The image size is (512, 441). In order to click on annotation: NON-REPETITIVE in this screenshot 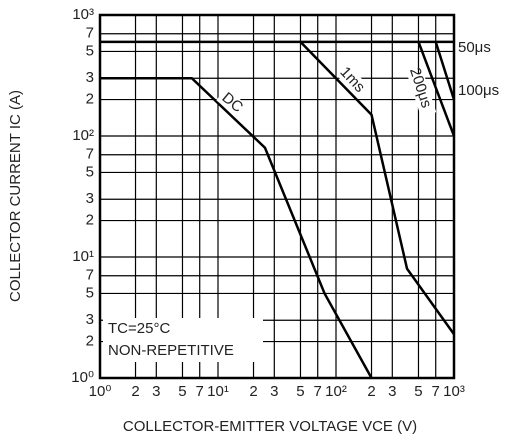, I will do `click(171, 350)`.